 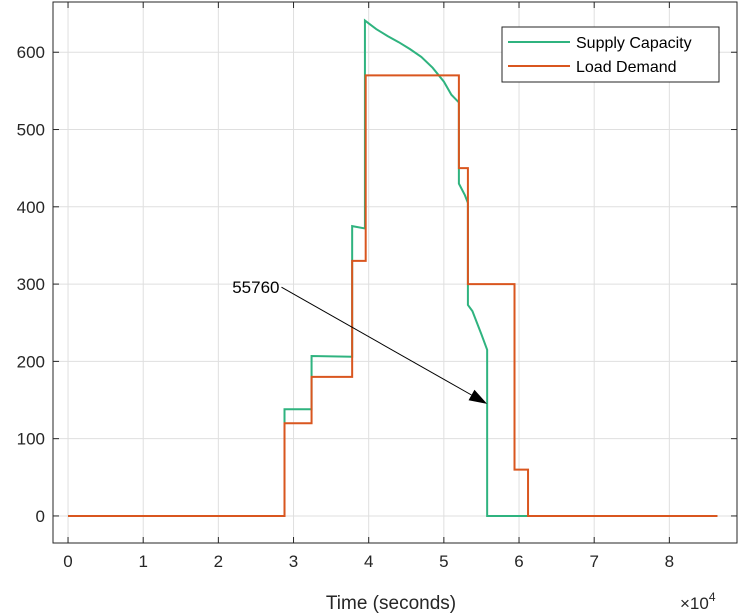 I want to click on y-tick-label: 500, so click(x=31, y=130).